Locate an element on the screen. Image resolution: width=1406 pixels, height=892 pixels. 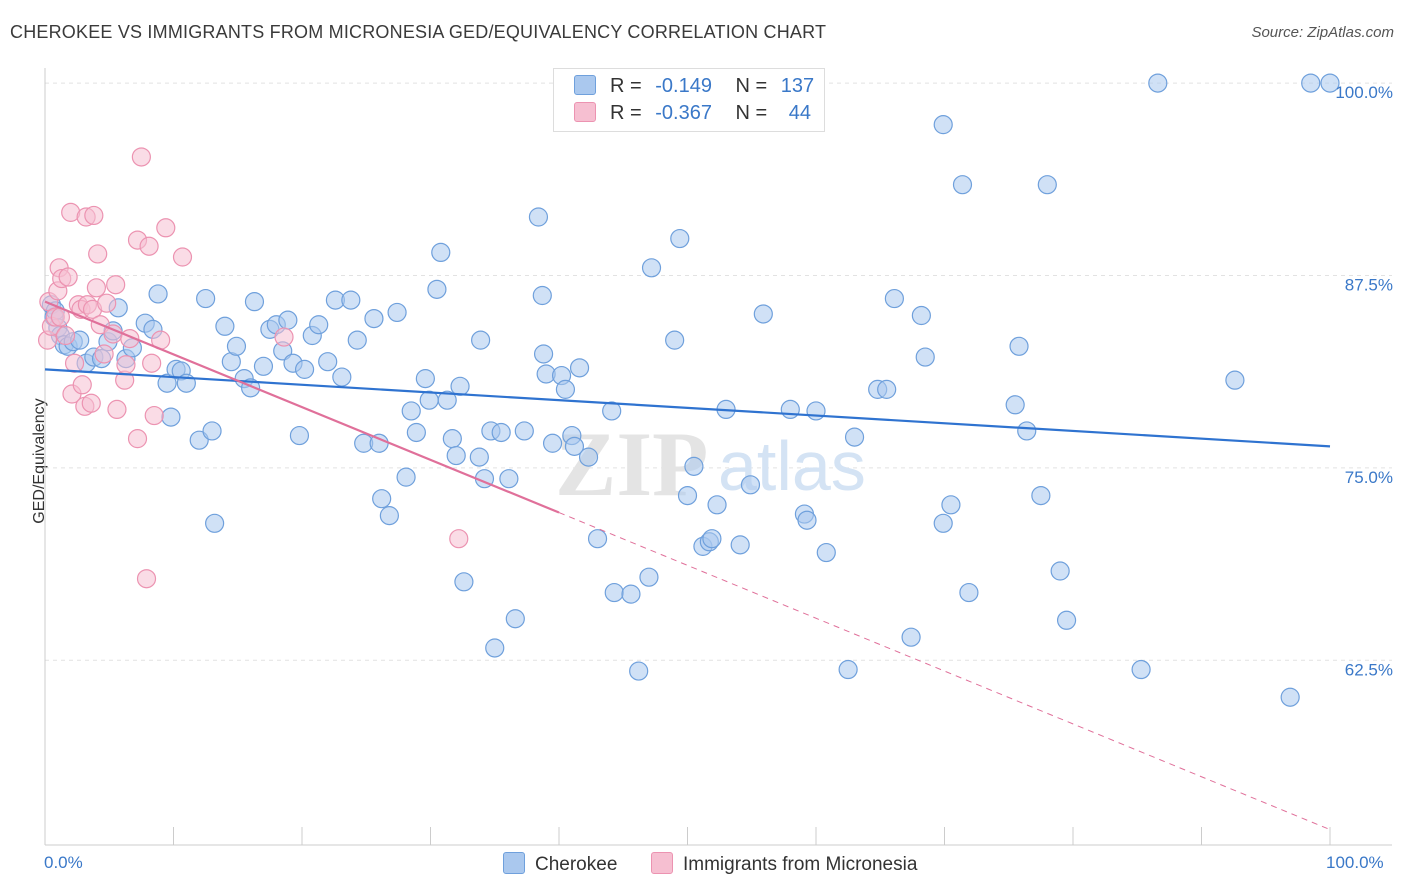
legend-r-label: R = is located at coordinates (626, 113).